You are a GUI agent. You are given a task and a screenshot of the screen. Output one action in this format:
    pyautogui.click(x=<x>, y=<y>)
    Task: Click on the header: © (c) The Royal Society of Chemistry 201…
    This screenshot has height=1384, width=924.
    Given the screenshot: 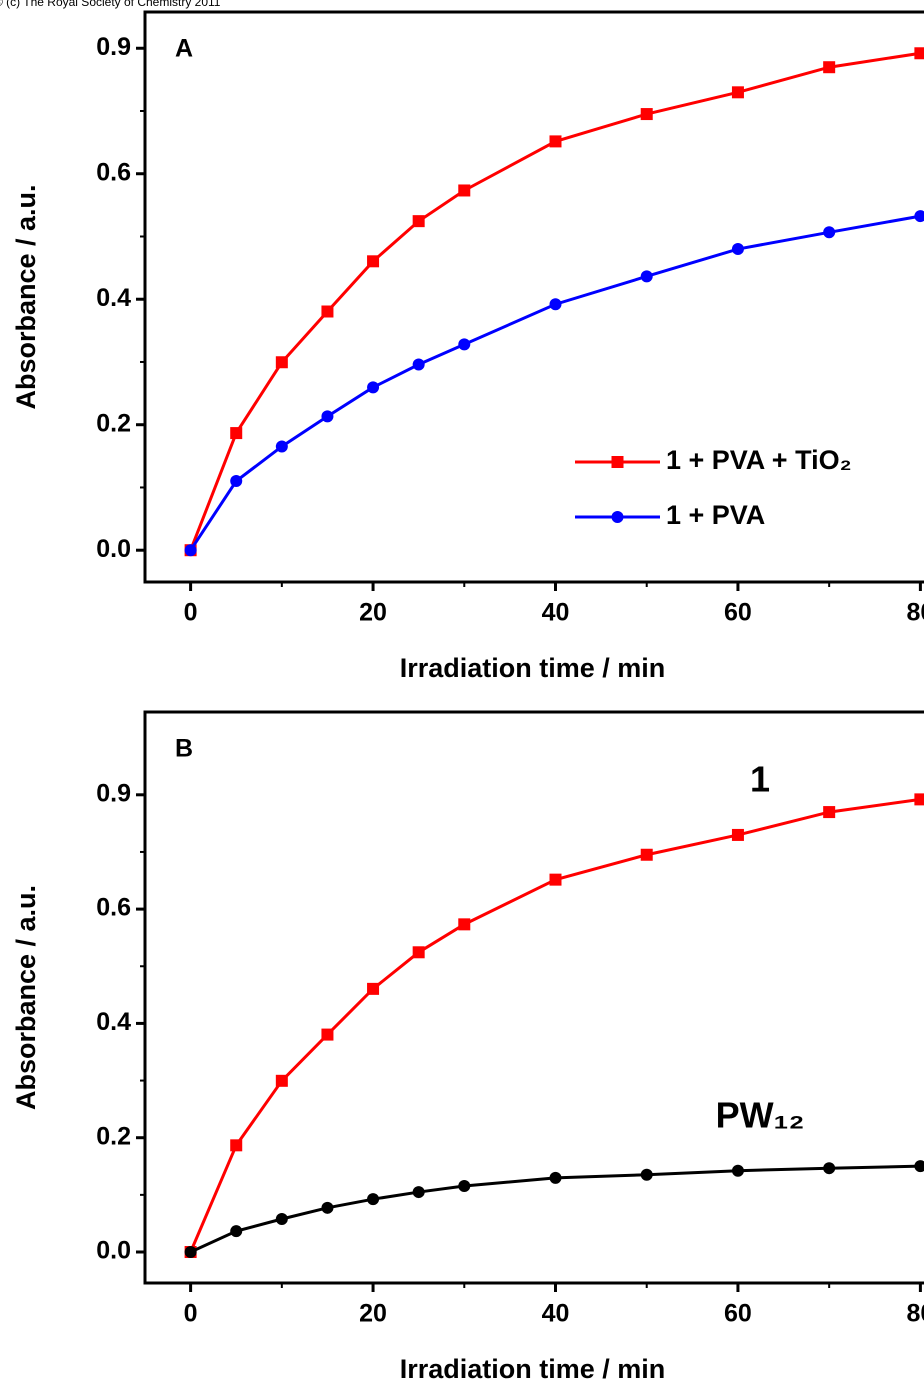 What is the action you would take?
    pyautogui.click(x=110, y=4)
    